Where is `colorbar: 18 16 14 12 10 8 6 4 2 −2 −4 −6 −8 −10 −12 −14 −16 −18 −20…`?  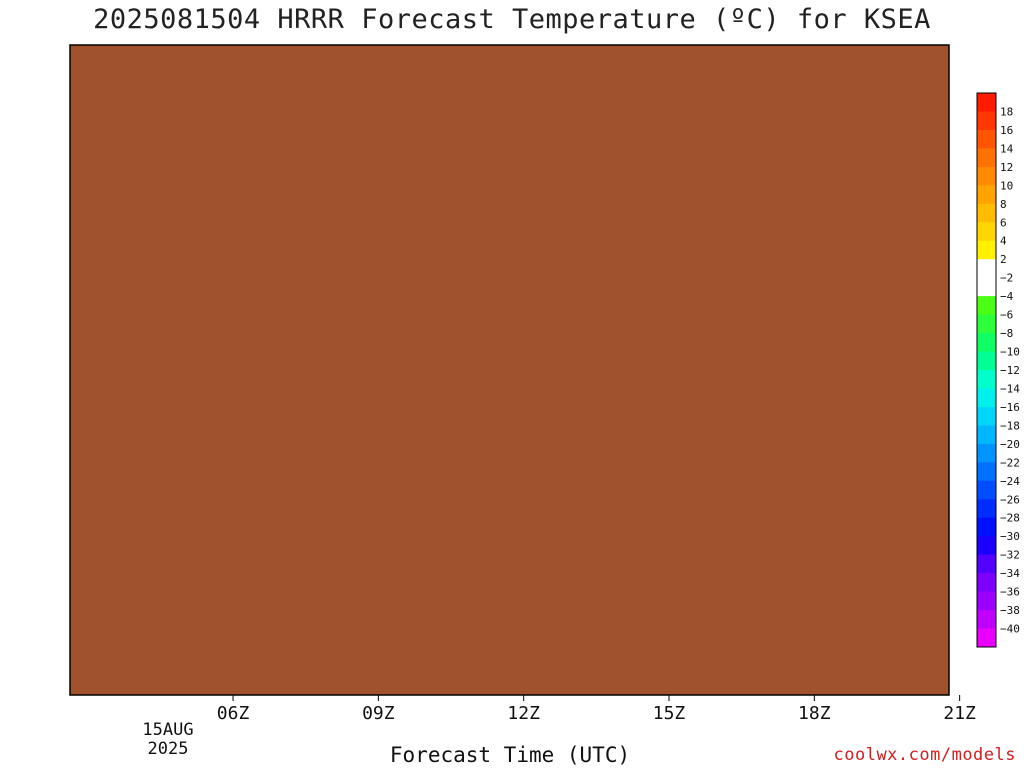
colorbar: 18 16 14 12 10 8 6 4 2 −2 −4 −6 −8 −10 −12 −14 −16 −18 −20… is located at coordinates (998, 370).